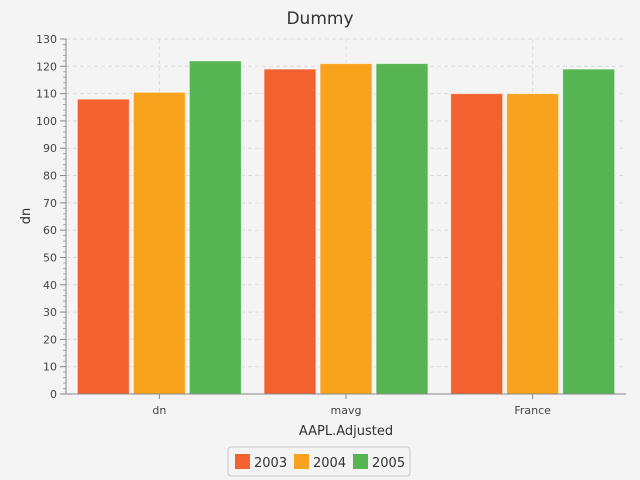 The width and height of the screenshot is (640, 480). What do you see at coordinates (46, 39) in the screenshot?
I see `y-tick-label: 130` at bounding box center [46, 39].